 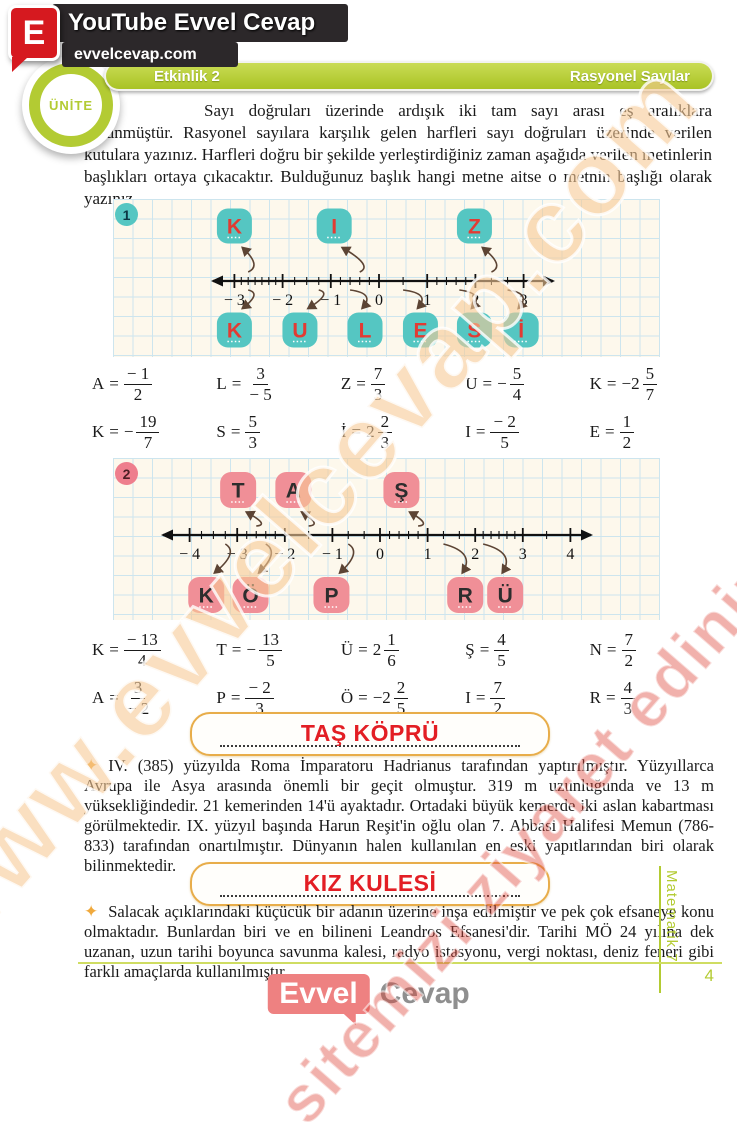 I want to click on letter-box-İ: İ, so click(x=521, y=330).